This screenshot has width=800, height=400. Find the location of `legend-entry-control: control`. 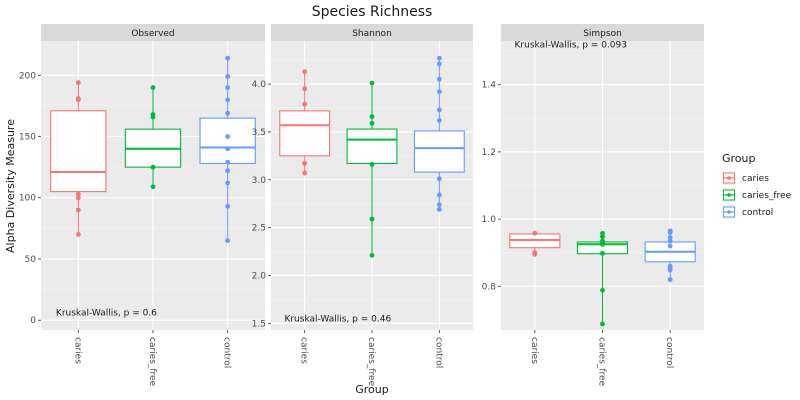

legend-entry-control: control is located at coordinates (747, 212).